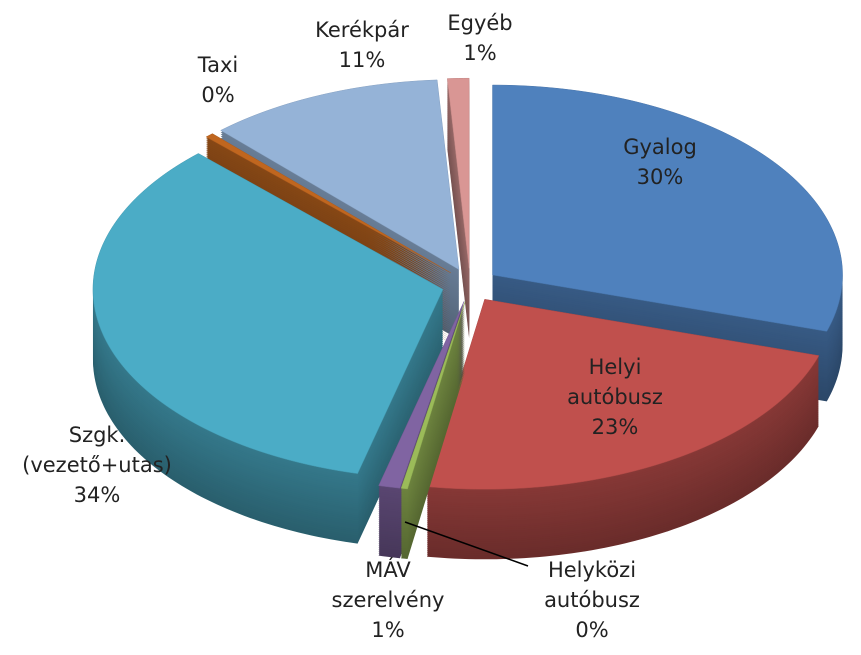  I want to click on category-label: Taxi, so click(218, 65).